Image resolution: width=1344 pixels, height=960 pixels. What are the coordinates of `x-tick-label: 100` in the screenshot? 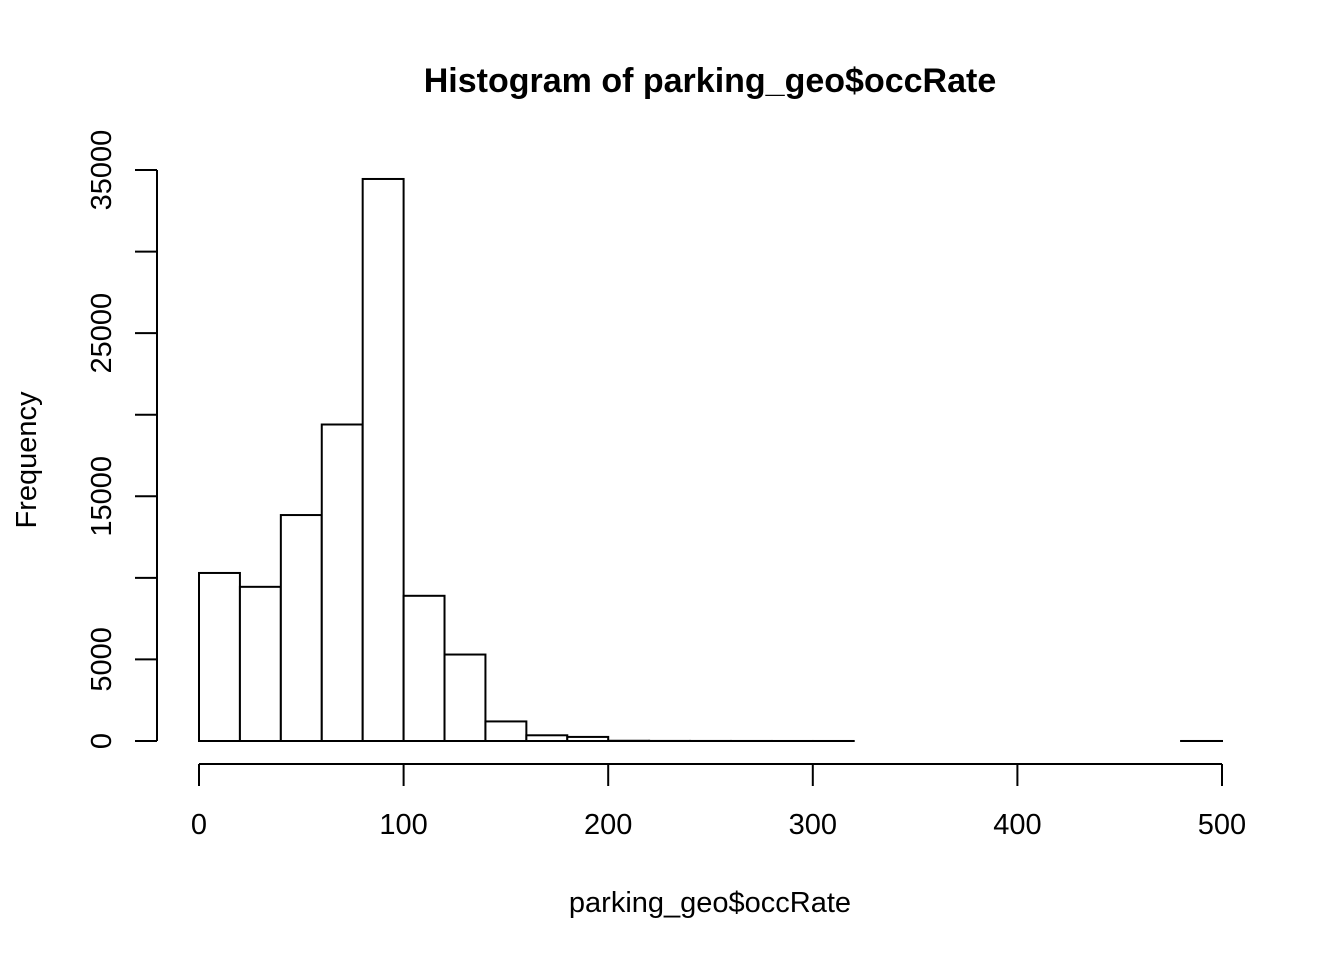 It's located at (403, 825).